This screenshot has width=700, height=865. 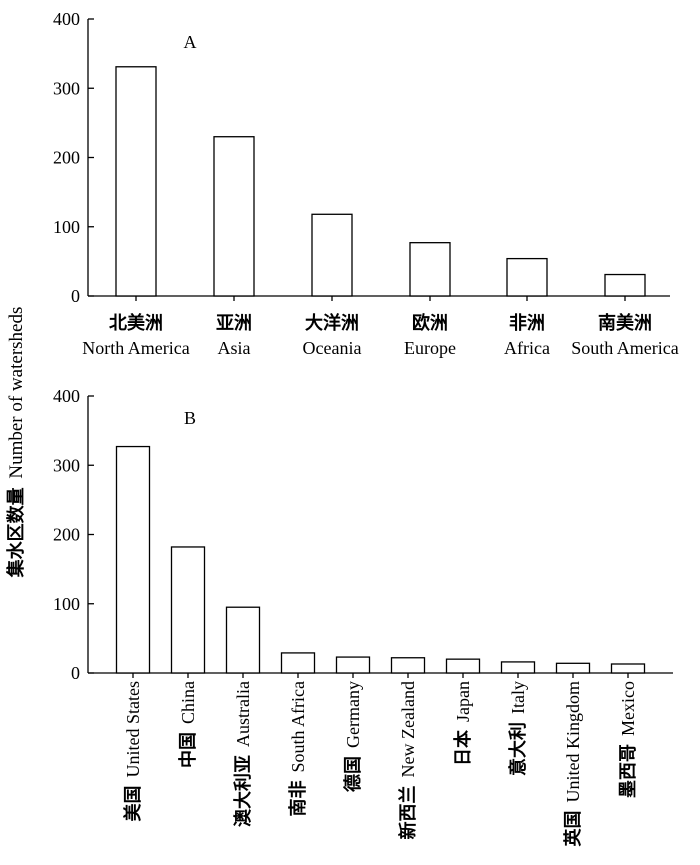 What do you see at coordinates (16, 532) in the screenshot?
I see `y-axis-title-cn: 集水区数量` at bounding box center [16, 532].